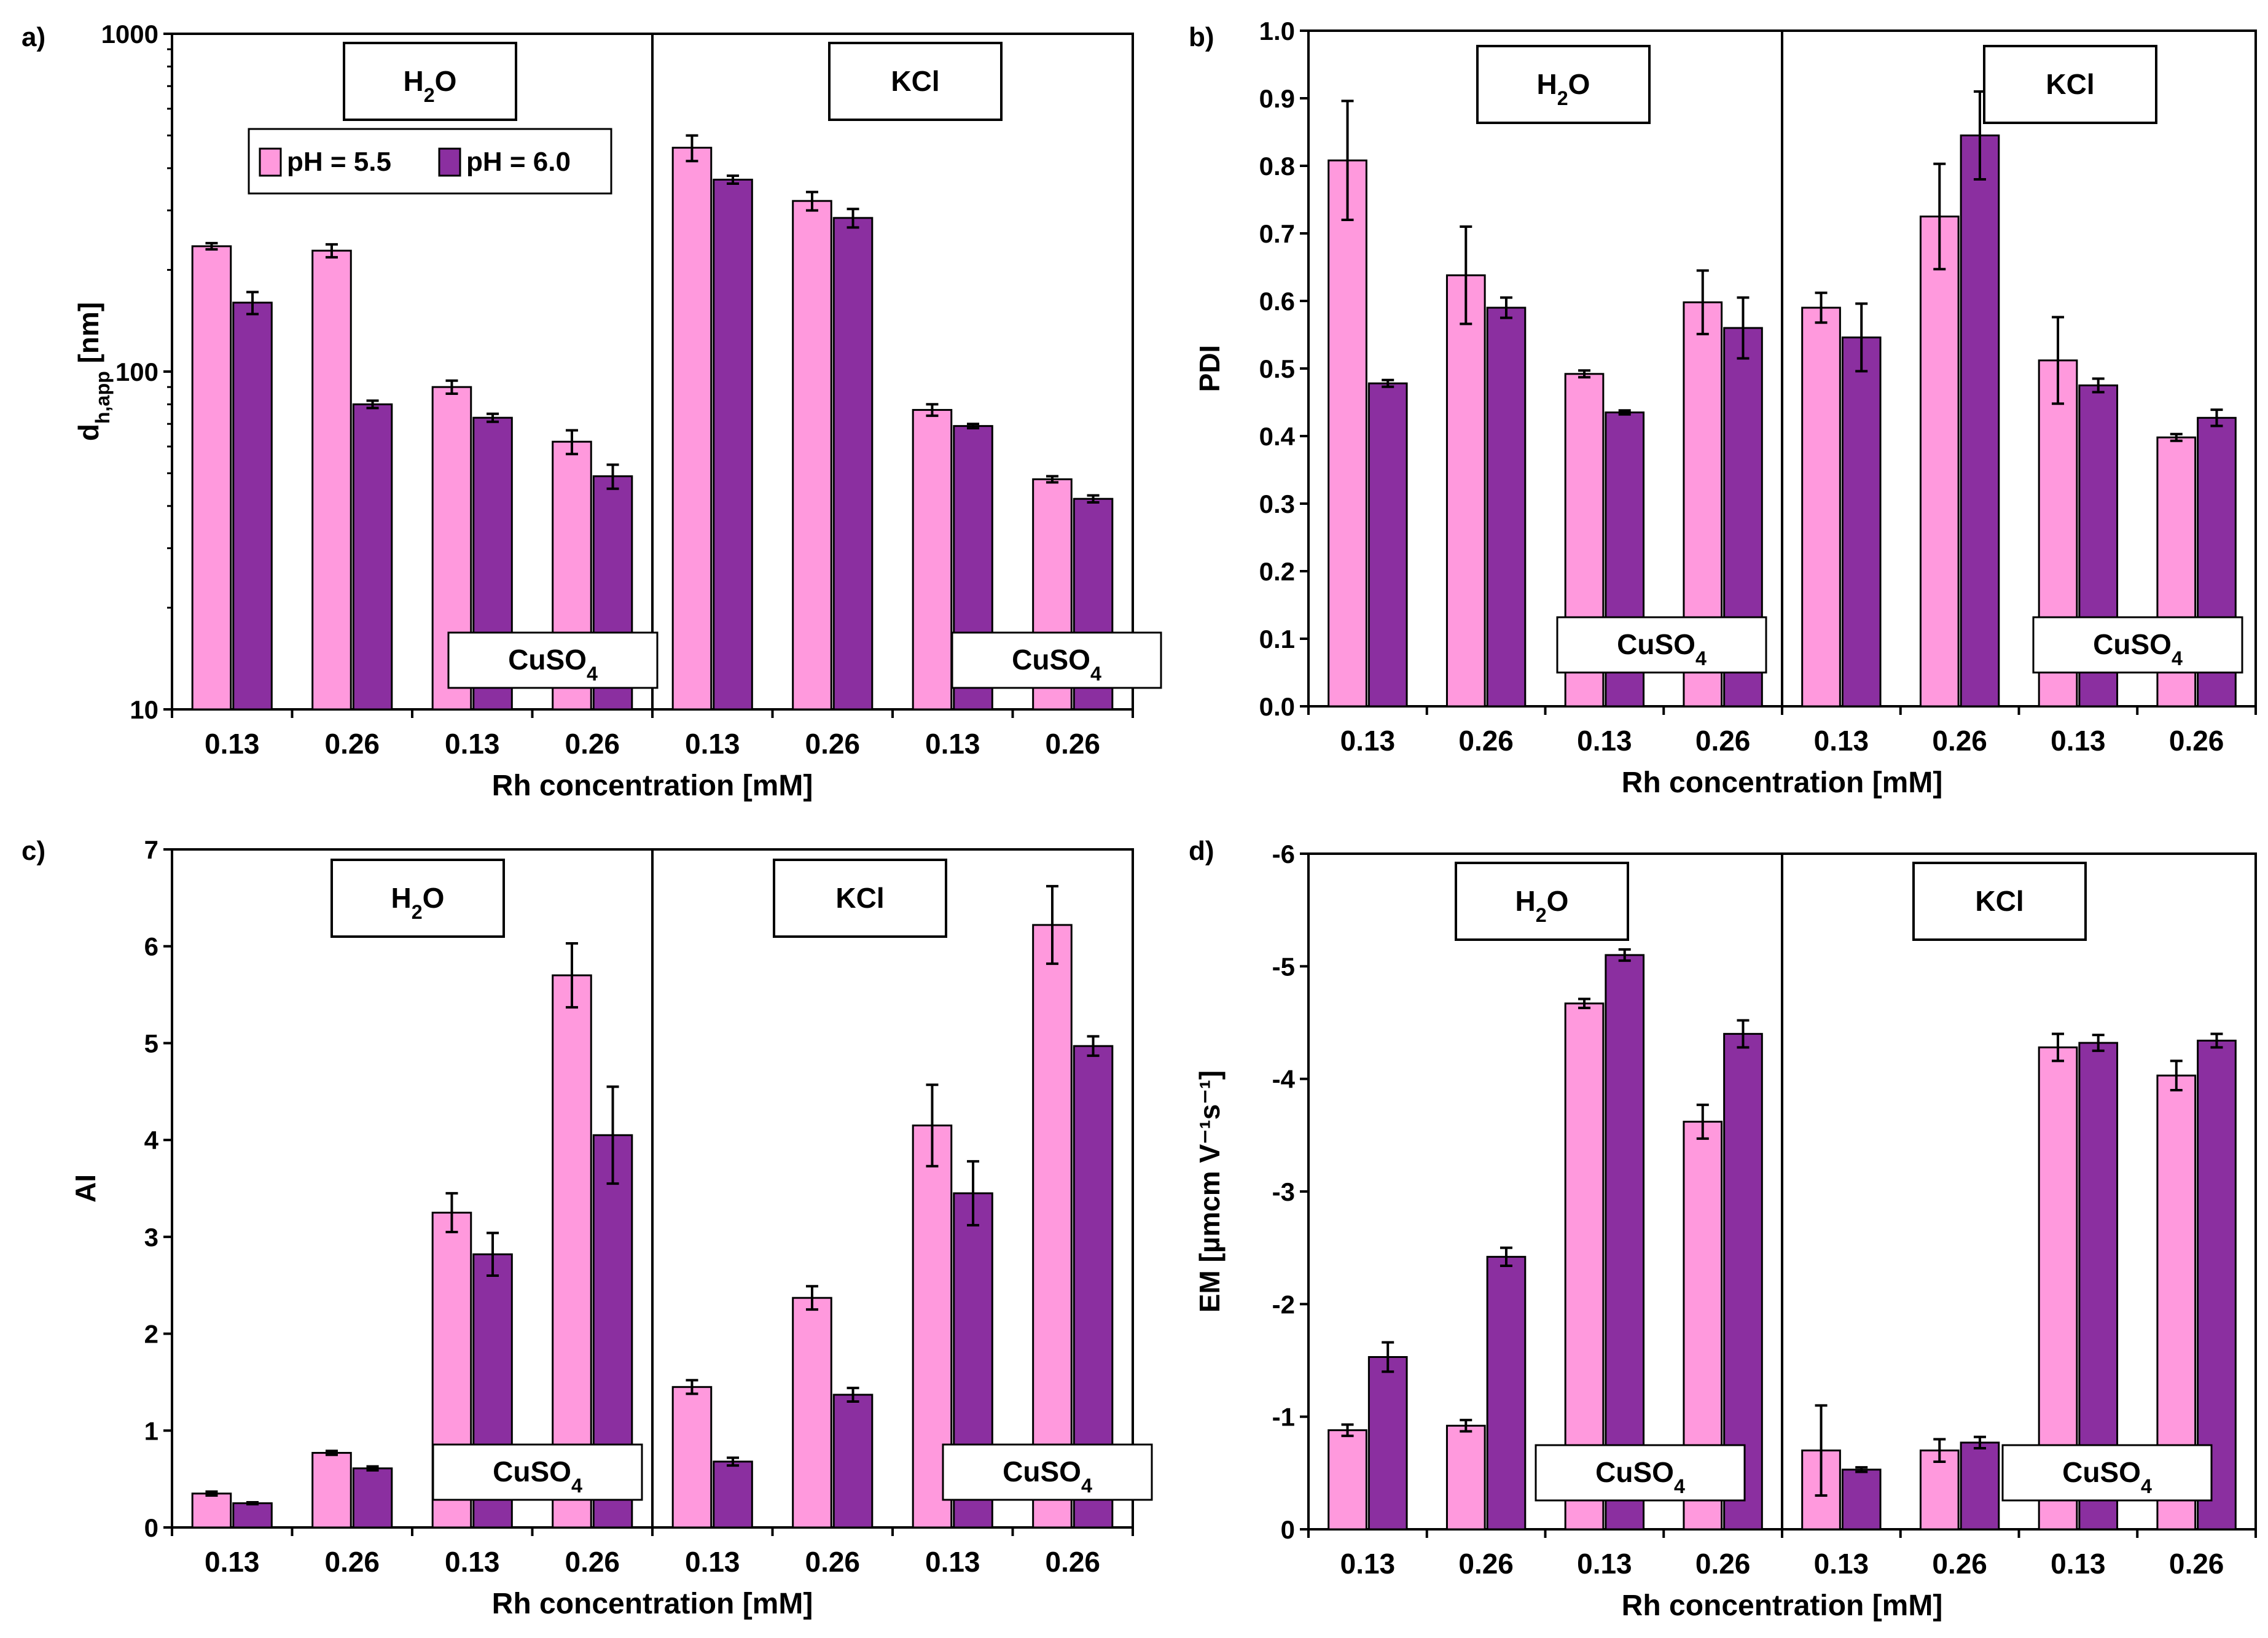  What do you see at coordinates (1277, 639) in the screenshot?
I see `y-tick-label: 0.1` at bounding box center [1277, 639].